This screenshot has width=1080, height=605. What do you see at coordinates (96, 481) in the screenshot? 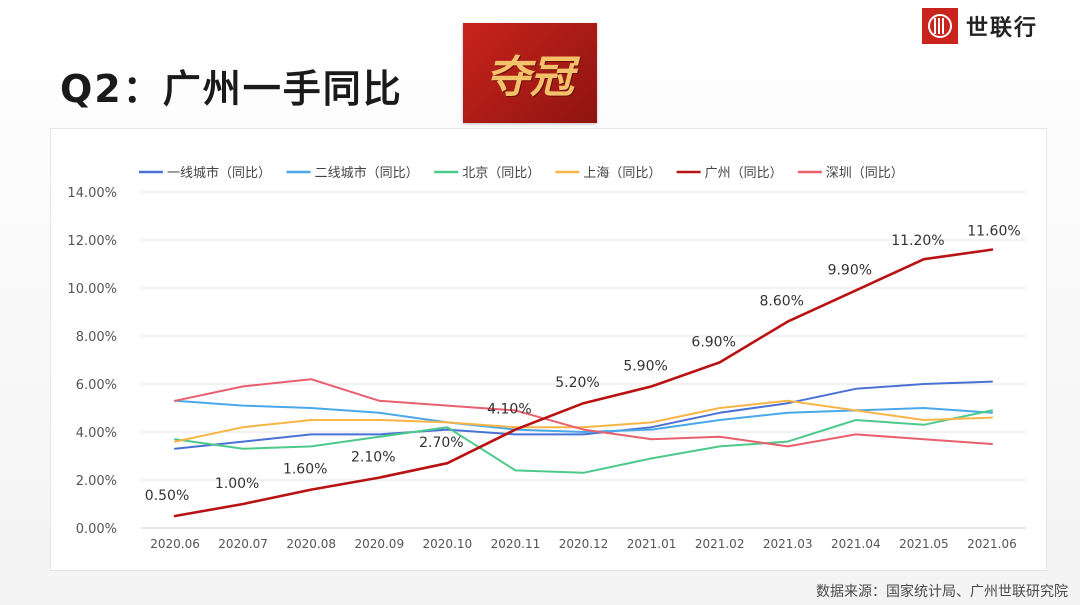
I see `y-tick-label: 2.00%` at bounding box center [96, 481].